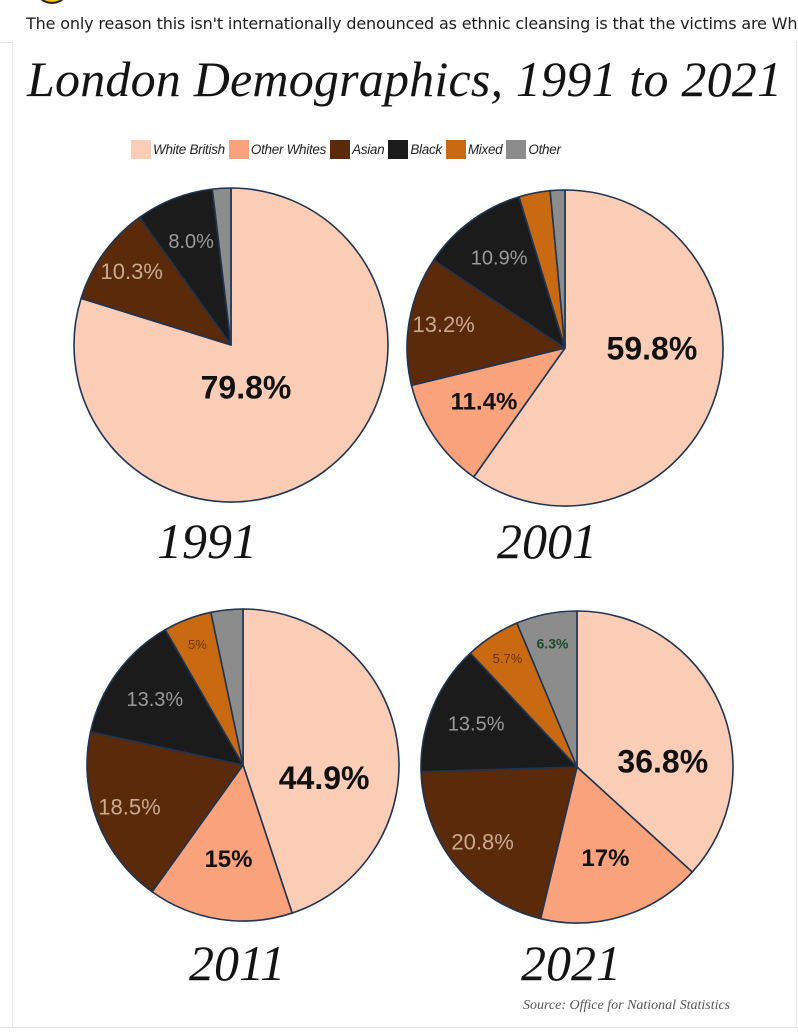 Image resolution: width=798 pixels, height=1035 pixels. What do you see at coordinates (221, 266) in the screenshot?
I see `slice-1991-other` at bounding box center [221, 266].